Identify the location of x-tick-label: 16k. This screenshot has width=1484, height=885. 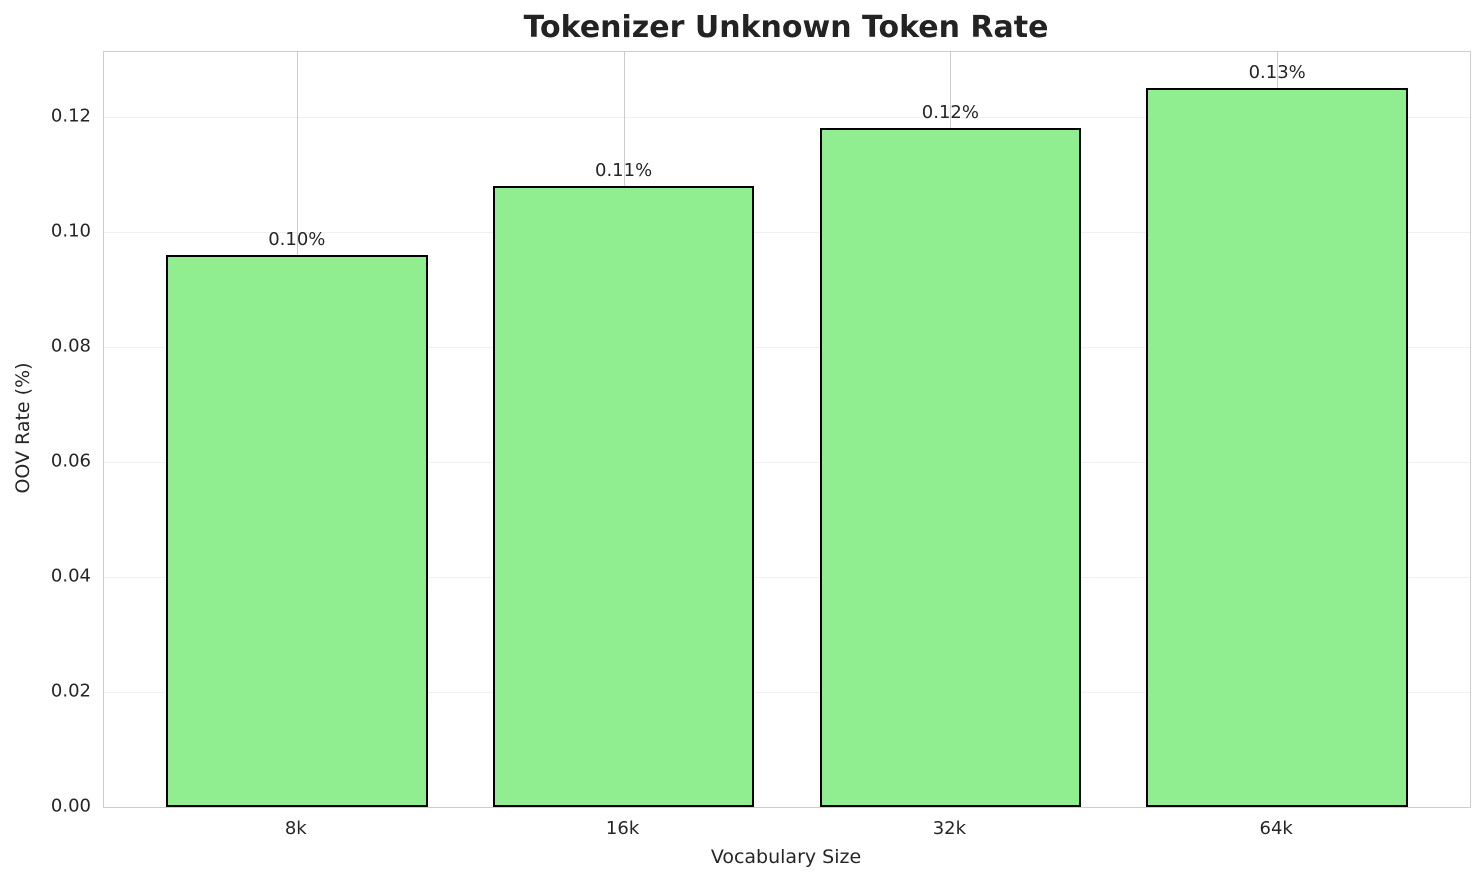
(622, 828).